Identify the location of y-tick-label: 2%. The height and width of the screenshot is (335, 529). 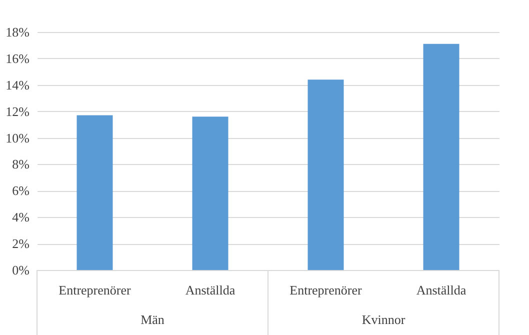
(21, 244).